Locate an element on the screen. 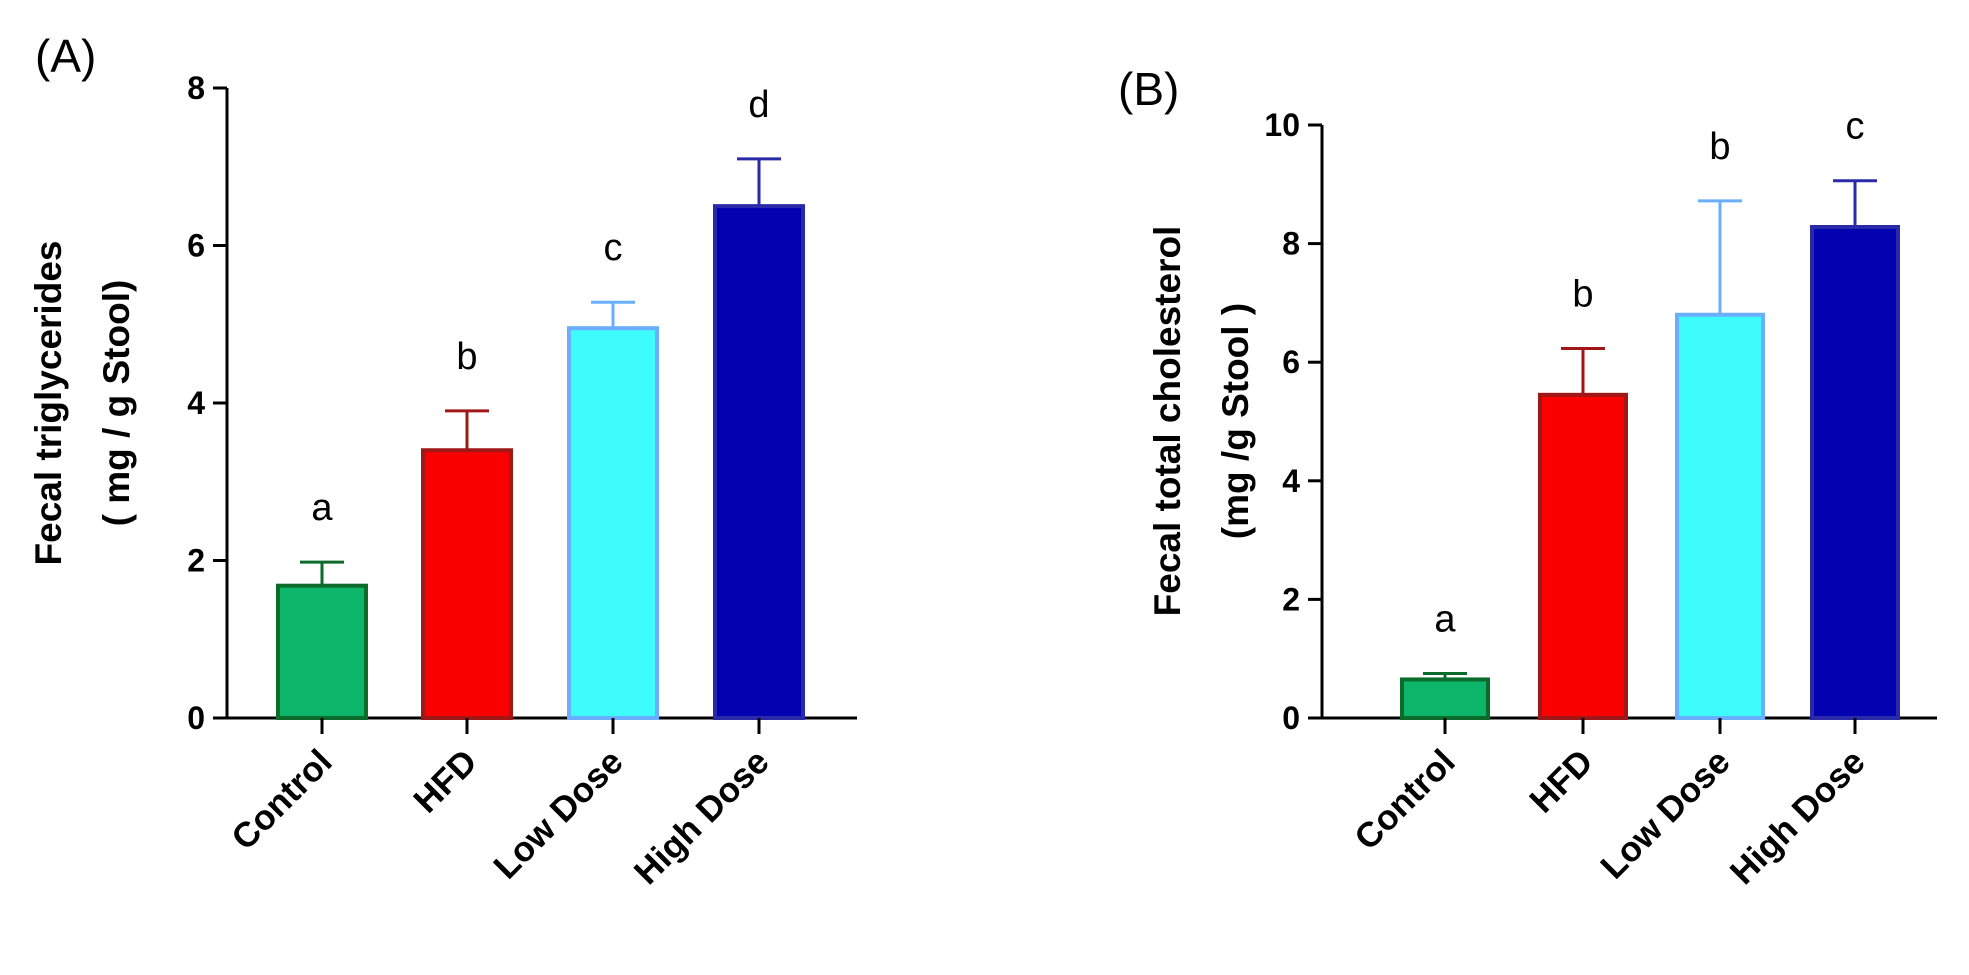 This screenshot has width=1969, height=975. y-axis-title: Fecal total cholesterol is located at coordinates (1167, 421).